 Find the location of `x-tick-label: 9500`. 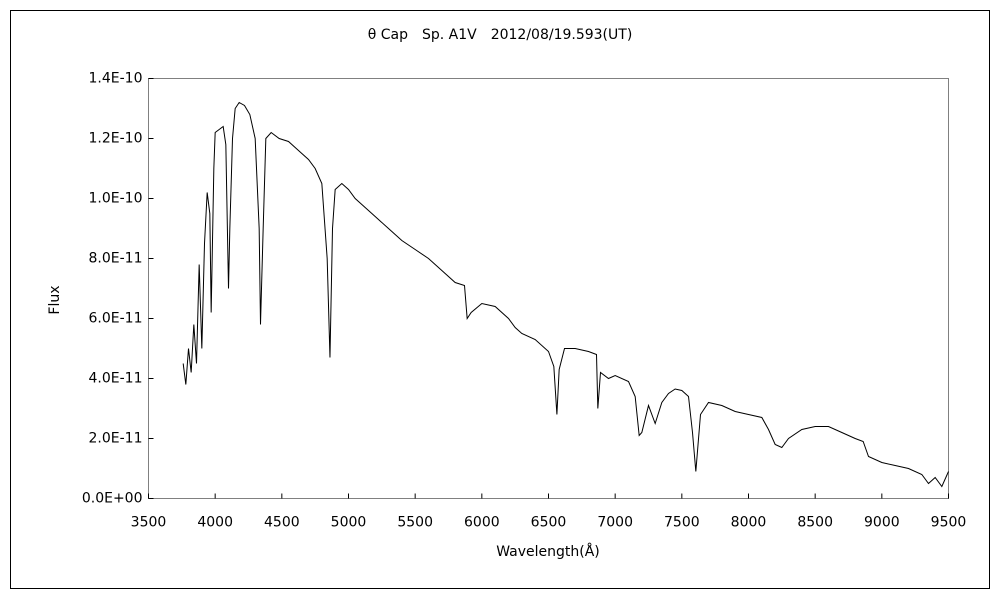

x-tick-label: 9500 is located at coordinates (949, 523).